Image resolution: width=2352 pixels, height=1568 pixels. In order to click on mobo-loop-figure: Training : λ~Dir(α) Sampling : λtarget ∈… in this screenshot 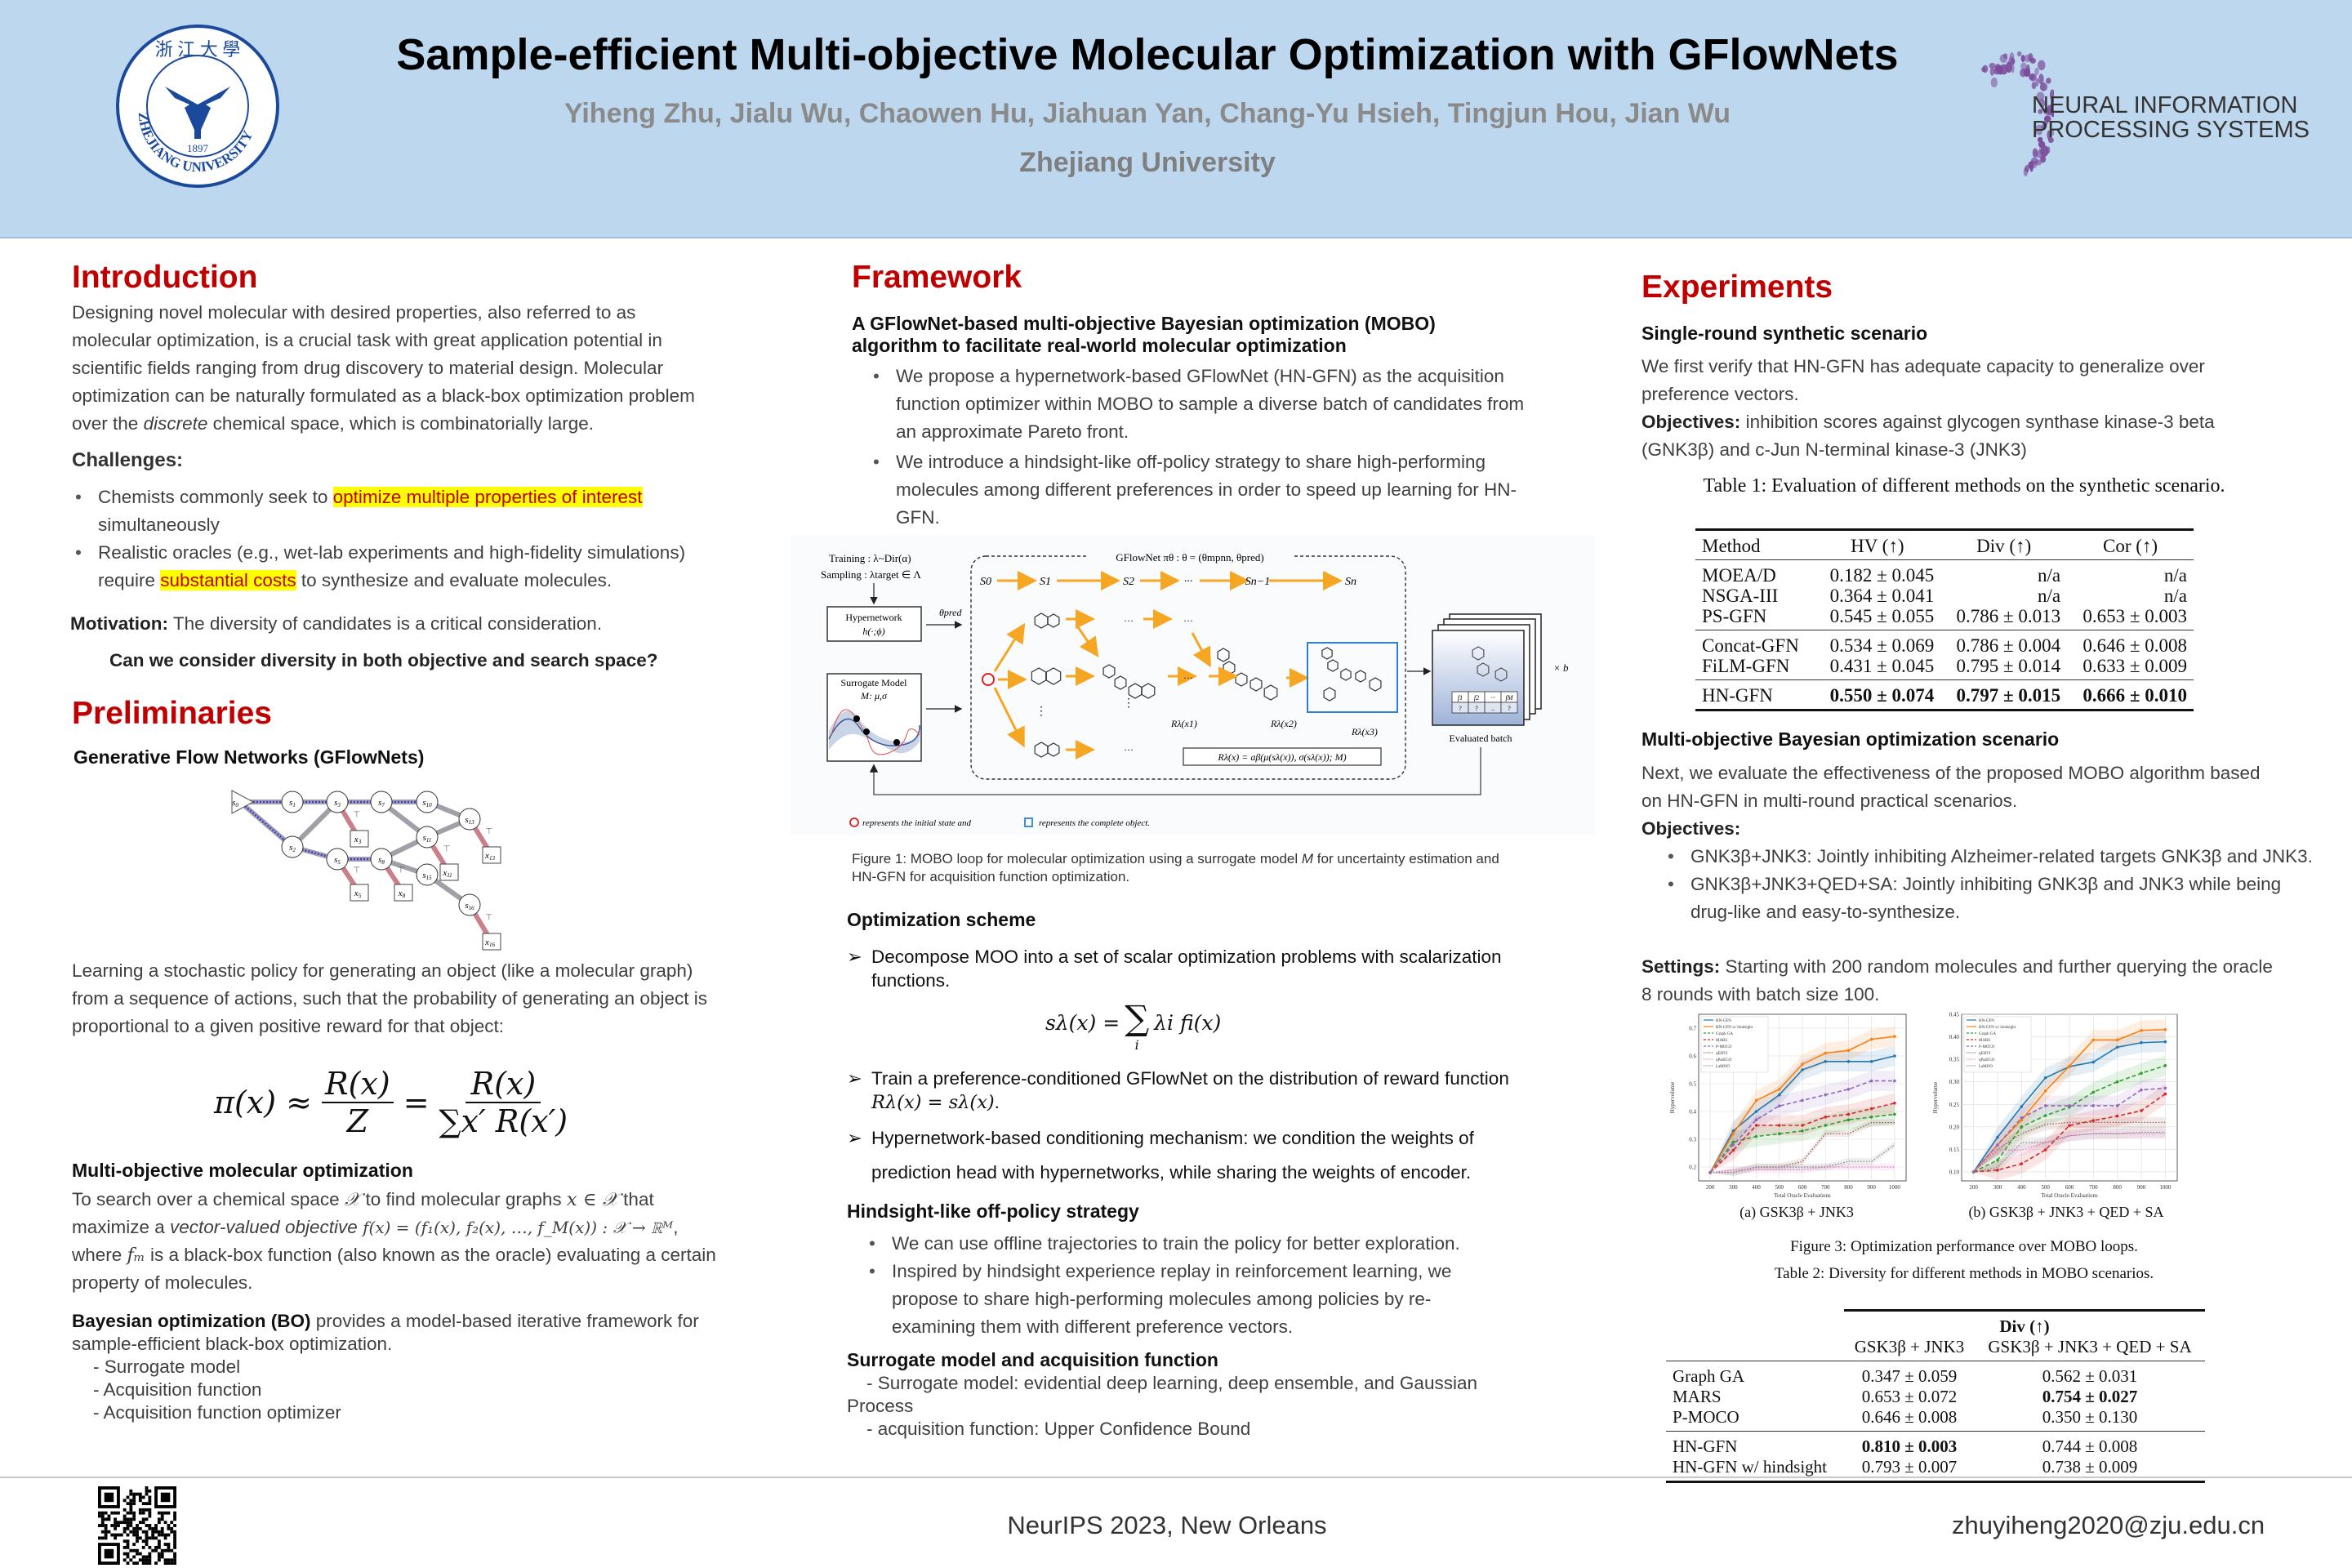, I will do `click(1193, 685)`.